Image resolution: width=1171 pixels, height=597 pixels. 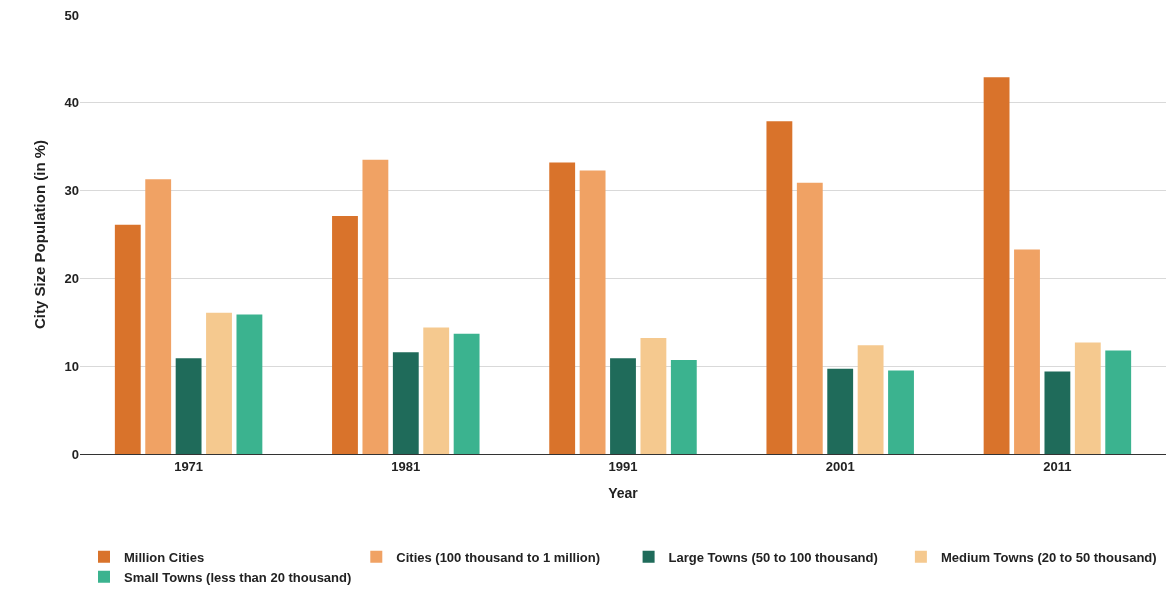 What do you see at coordinates (75, 454) in the screenshot?
I see `y-tick-label: 0` at bounding box center [75, 454].